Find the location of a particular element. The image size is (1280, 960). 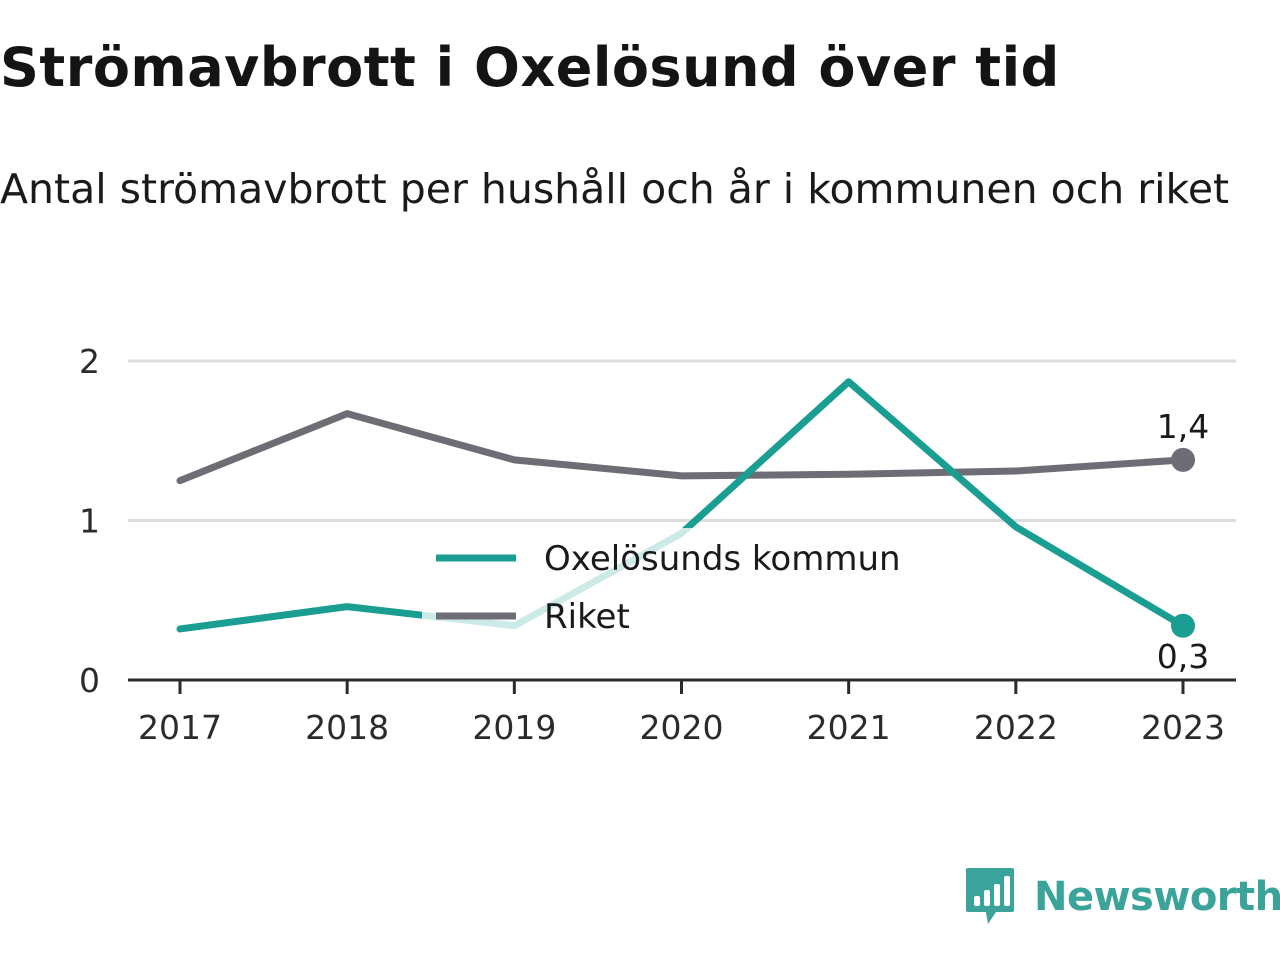

data-label-riket: 1,4 is located at coordinates (1183, 426).